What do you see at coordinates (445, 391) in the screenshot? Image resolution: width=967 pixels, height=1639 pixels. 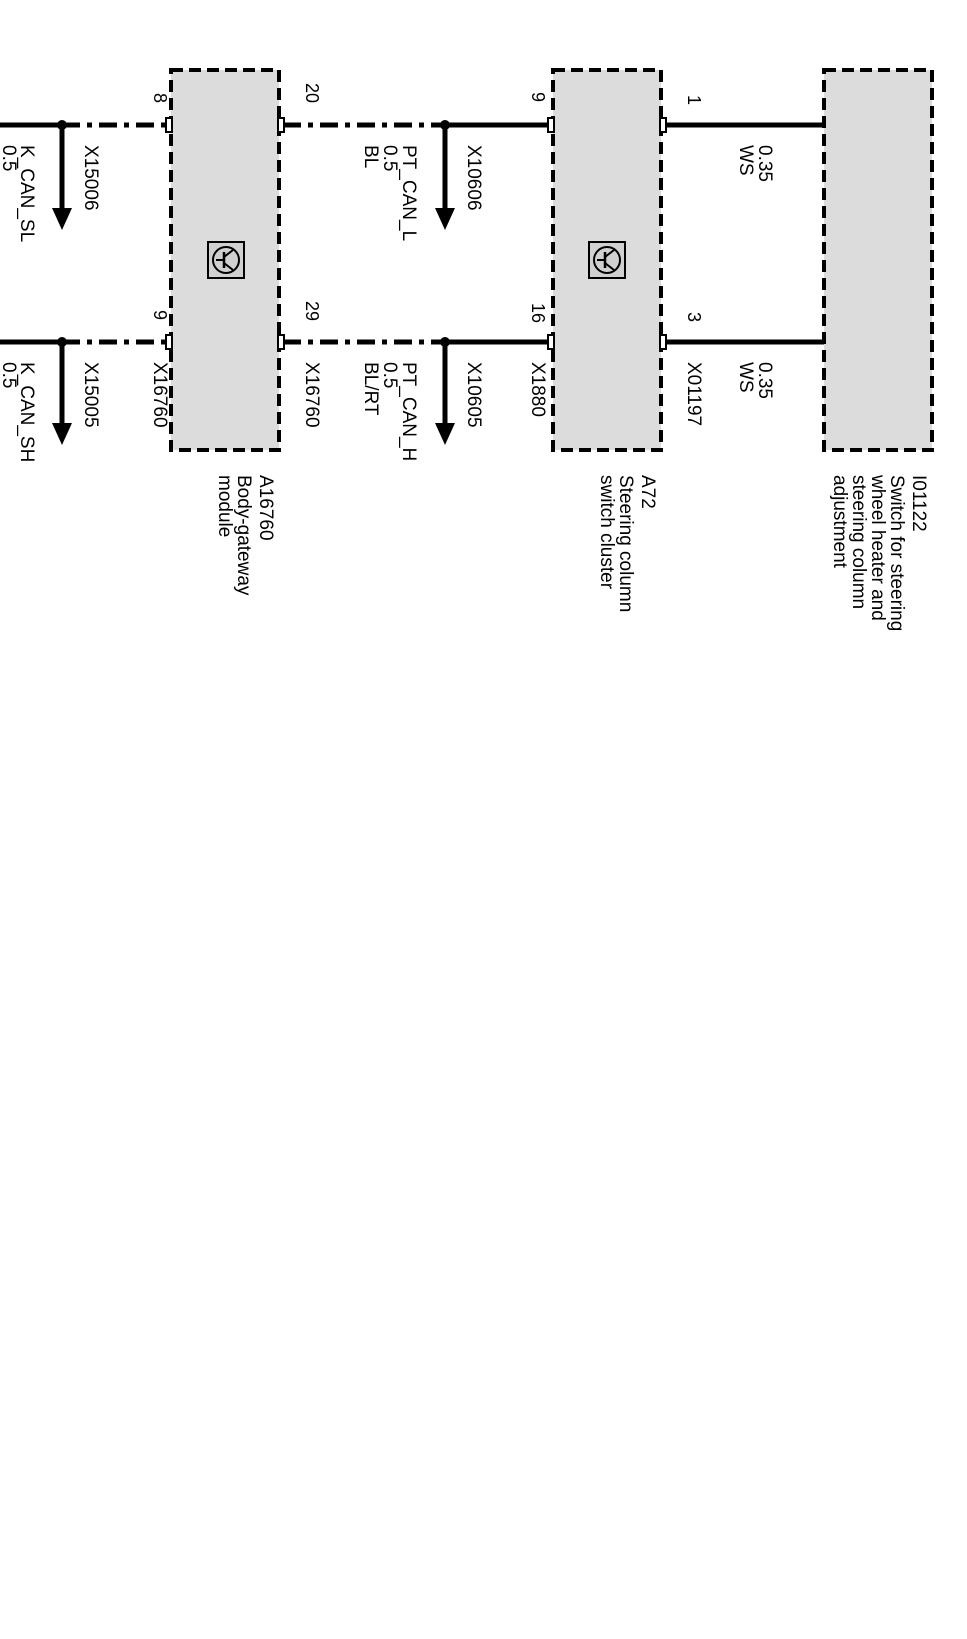 I see `splice-x10605` at bounding box center [445, 391].